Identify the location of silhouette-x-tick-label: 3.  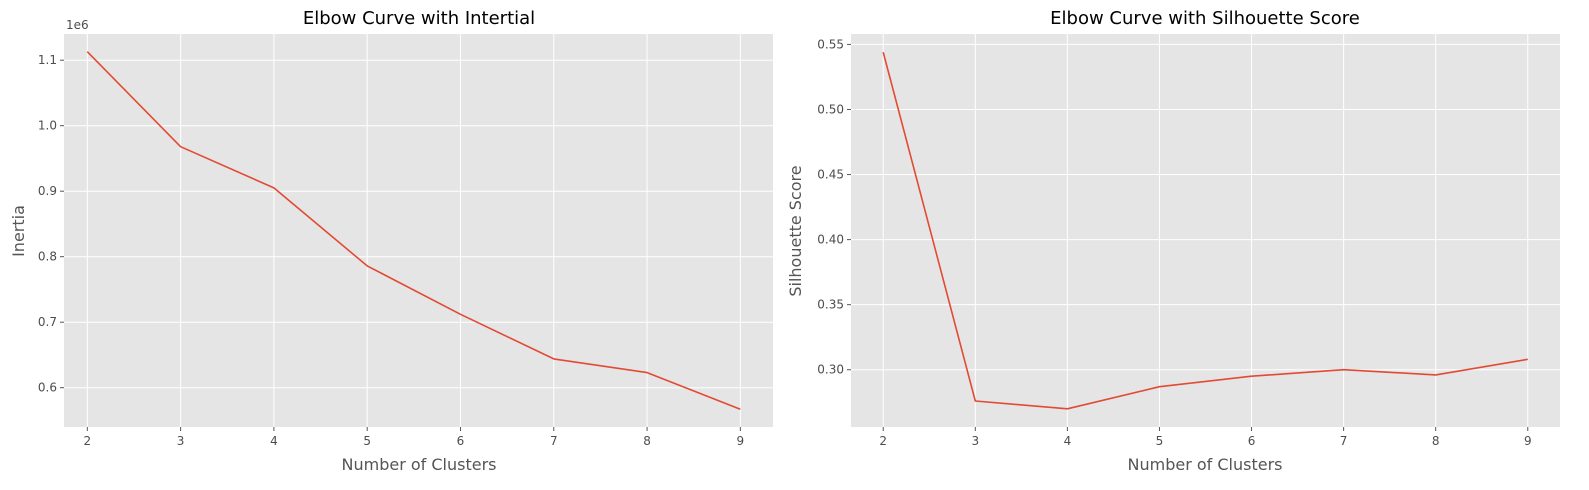
(975, 441).